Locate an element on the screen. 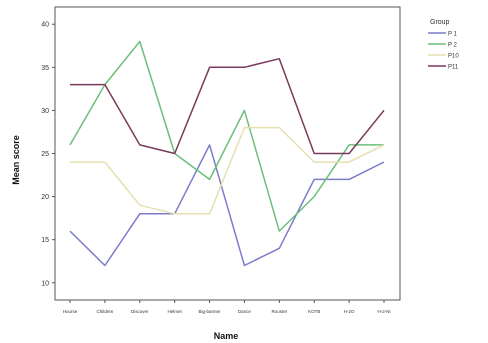 This screenshot has height=343, width=488. x-tick-label: H-2-Ni is located at coordinates (384, 311).